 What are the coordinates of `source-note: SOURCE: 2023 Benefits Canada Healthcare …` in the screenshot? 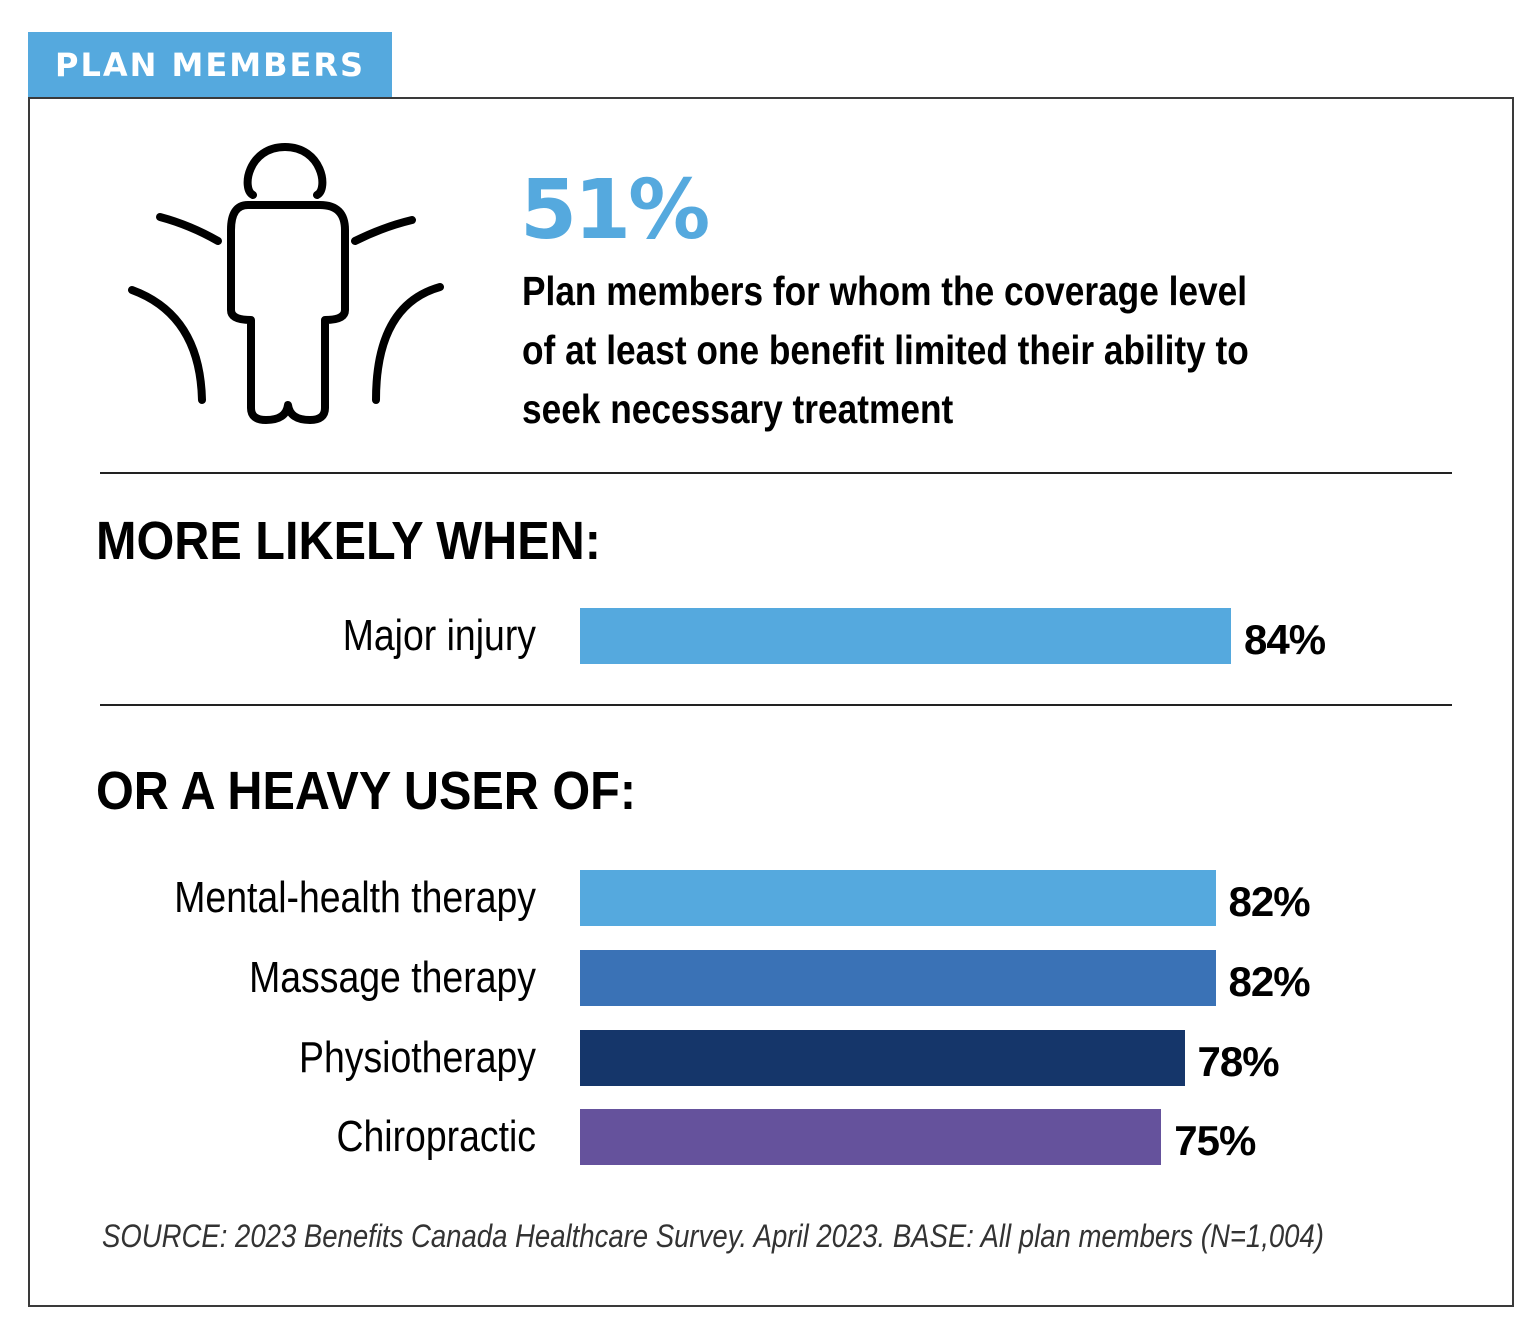 It's located at (713, 1236).